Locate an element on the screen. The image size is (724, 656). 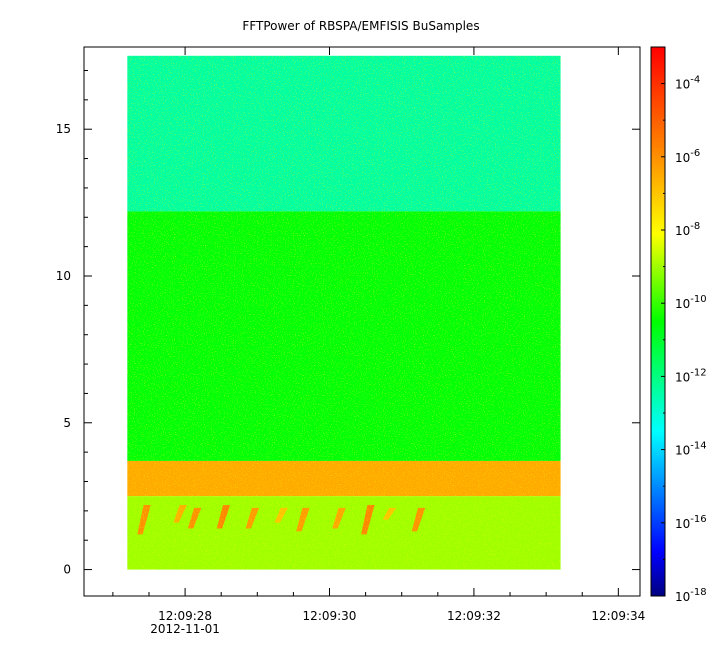
colorbar-tick-label: 10⁻⁴ is located at coordinates (687, 83).